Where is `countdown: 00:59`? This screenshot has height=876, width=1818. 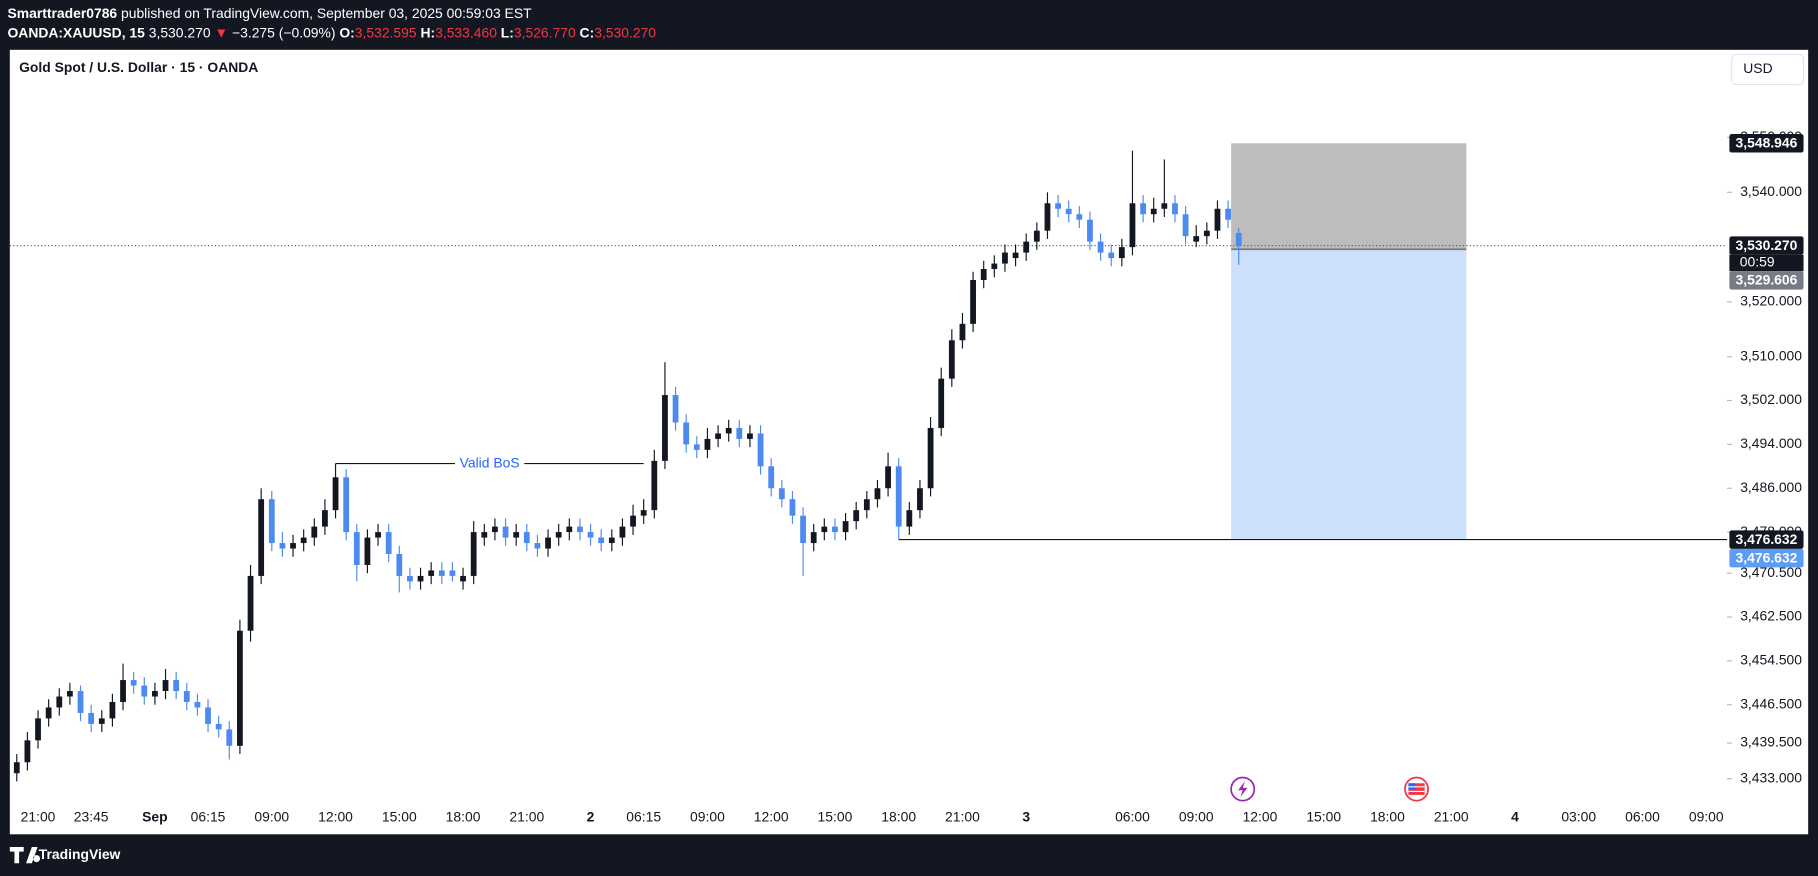
countdown: 00:59 is located at coordinates (1757, 262).